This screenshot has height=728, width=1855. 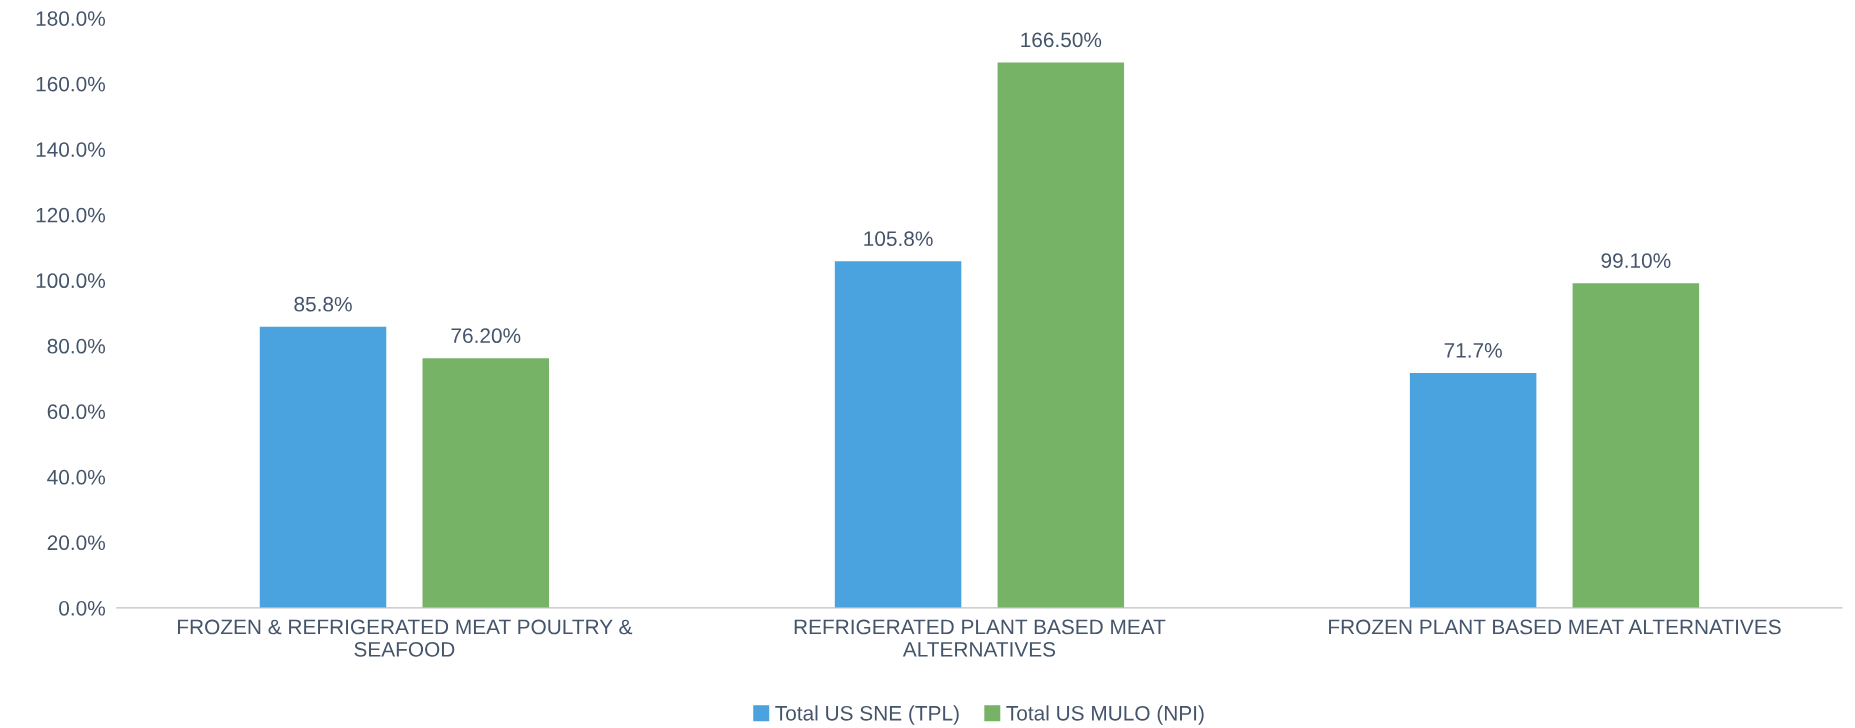 What do you see at coordinates (76, 543) in the screenshot?
I see `y-tick-label: 20.0%` at bounding box center [76, 543].